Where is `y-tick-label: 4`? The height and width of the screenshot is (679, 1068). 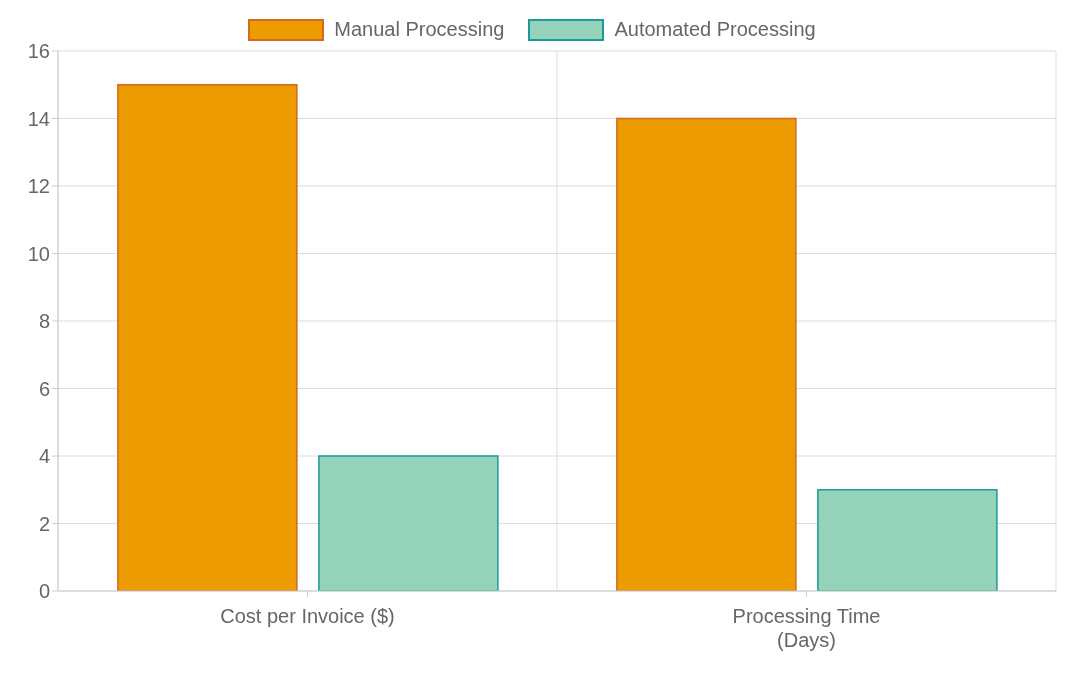
y-tick-label: 4 is located at coordinates (44, 456).